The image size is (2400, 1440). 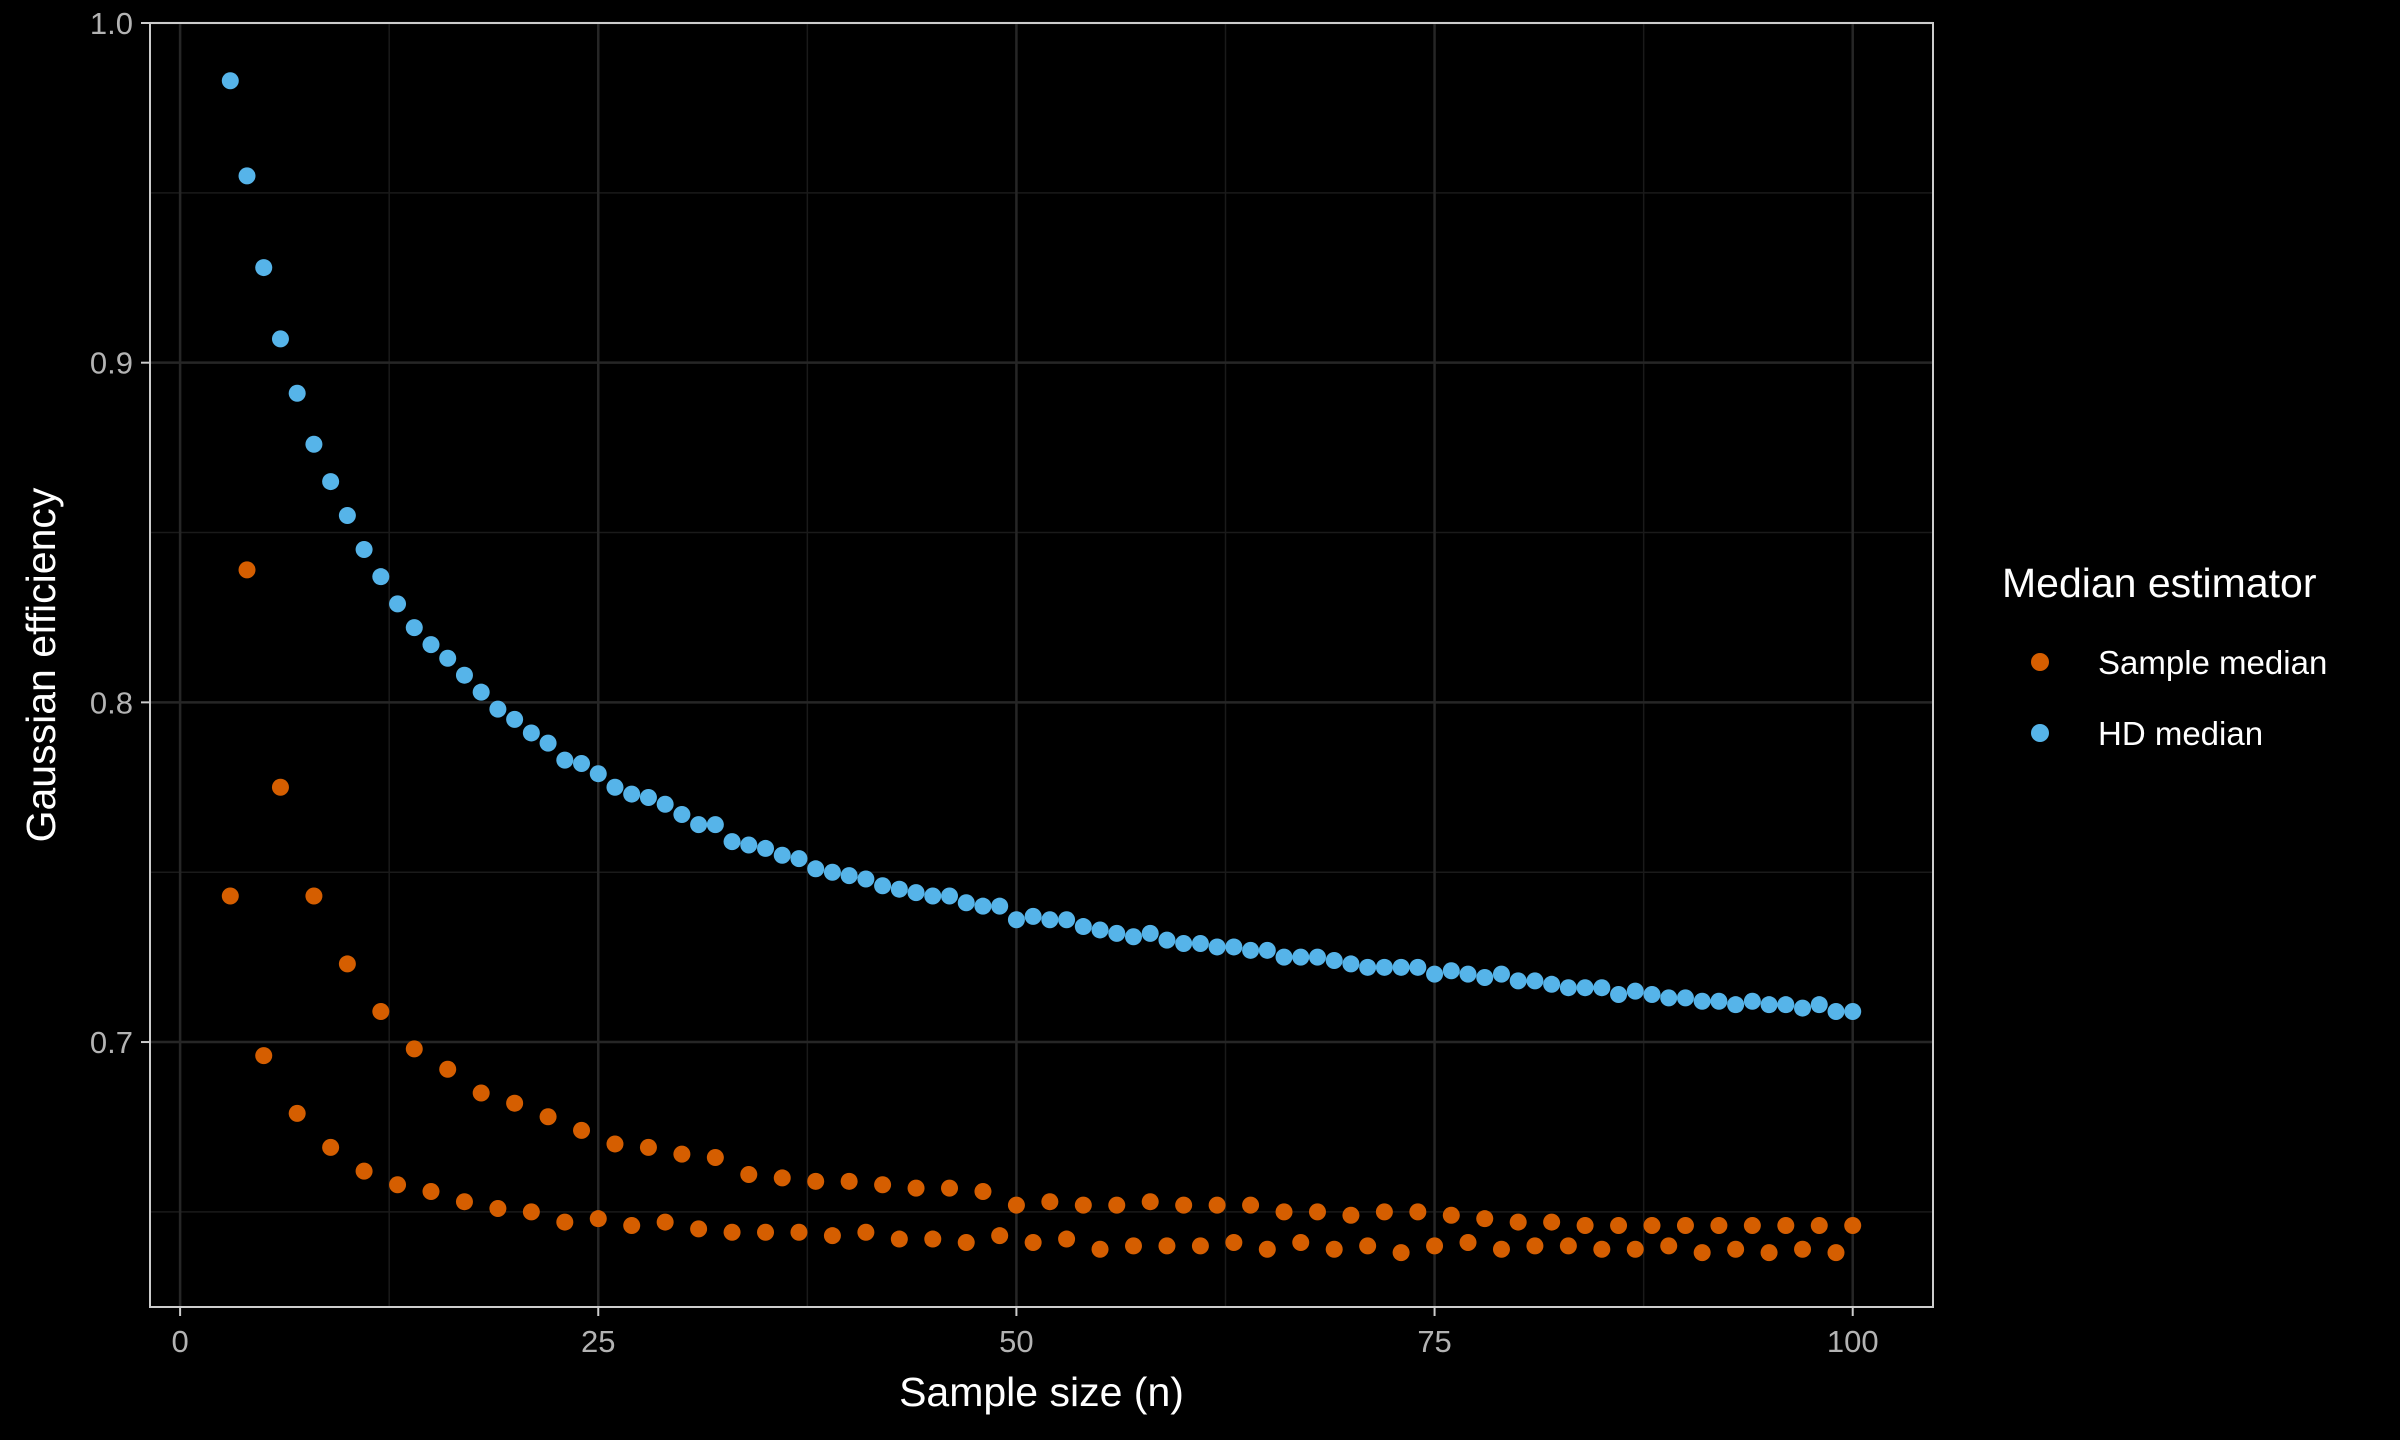 What do you see at coordinates (41, 664) in the screenshot?
I see `y-axis-title: Gaussian efficiency` at bounding box center [41, 664].